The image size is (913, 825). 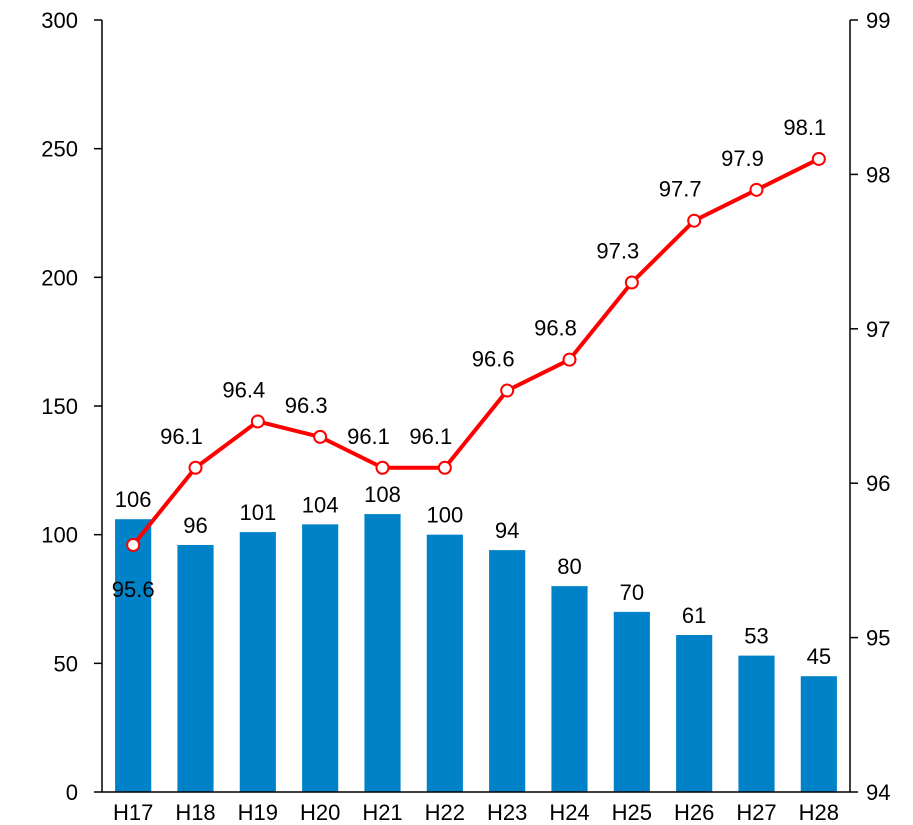 What do you see at coordinates (257, 421) in the screenshot?
I see `line-point-H19` at bounding box center [257, 421].